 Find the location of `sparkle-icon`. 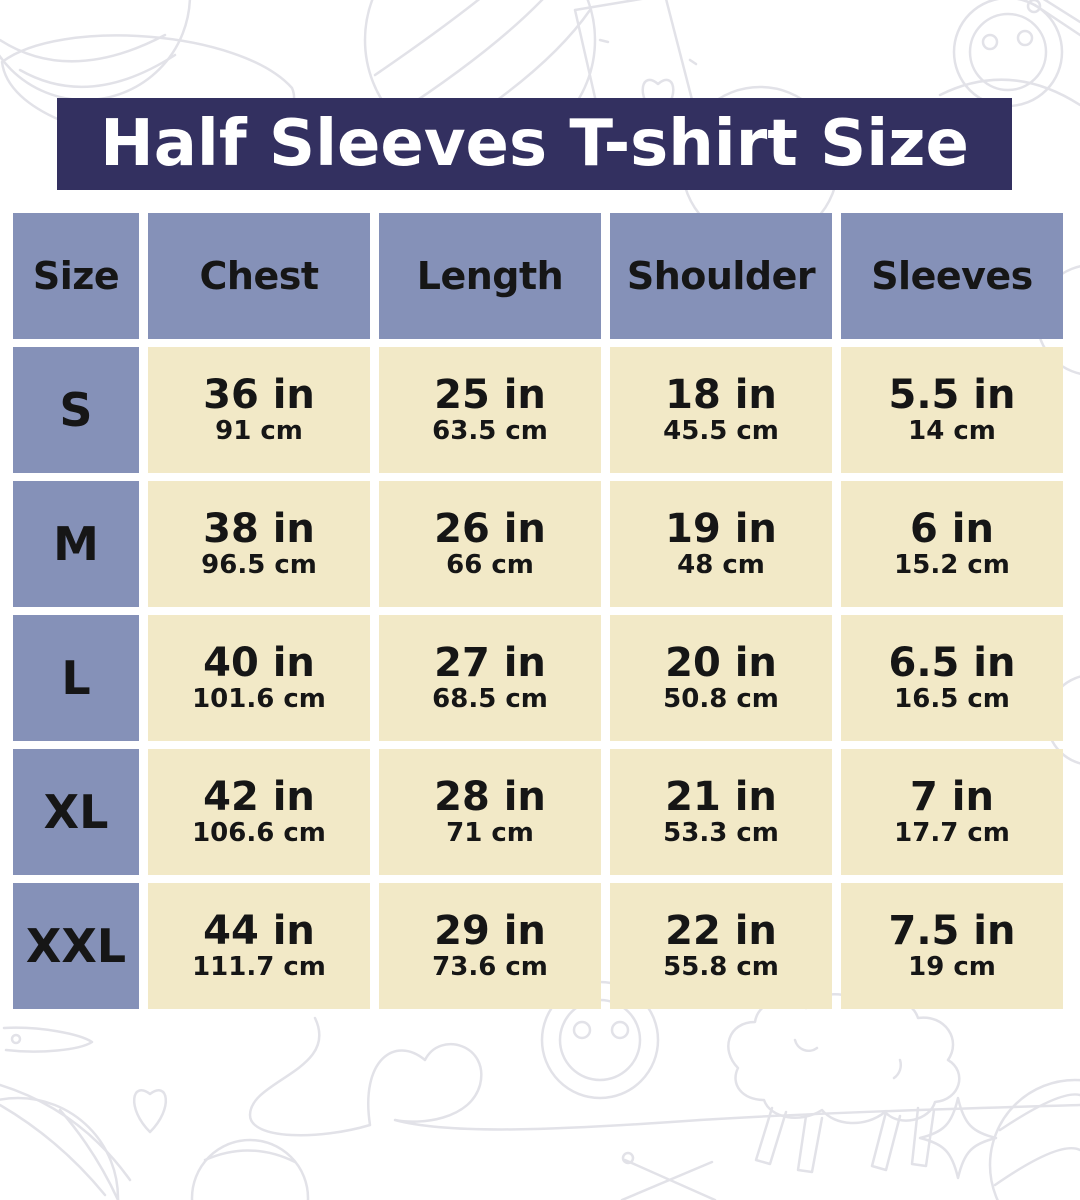

sparkle-icon is located at coordinates (958, 1138).